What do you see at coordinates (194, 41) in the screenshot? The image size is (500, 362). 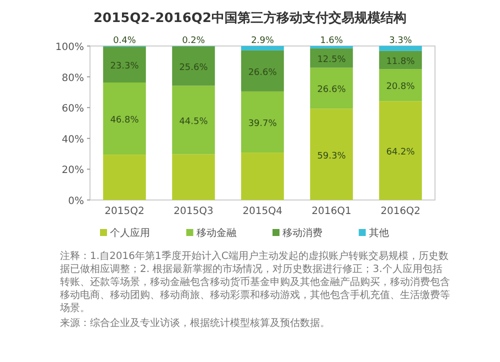 I see `data-label: 0.2%` at bounding box center [194, 41].